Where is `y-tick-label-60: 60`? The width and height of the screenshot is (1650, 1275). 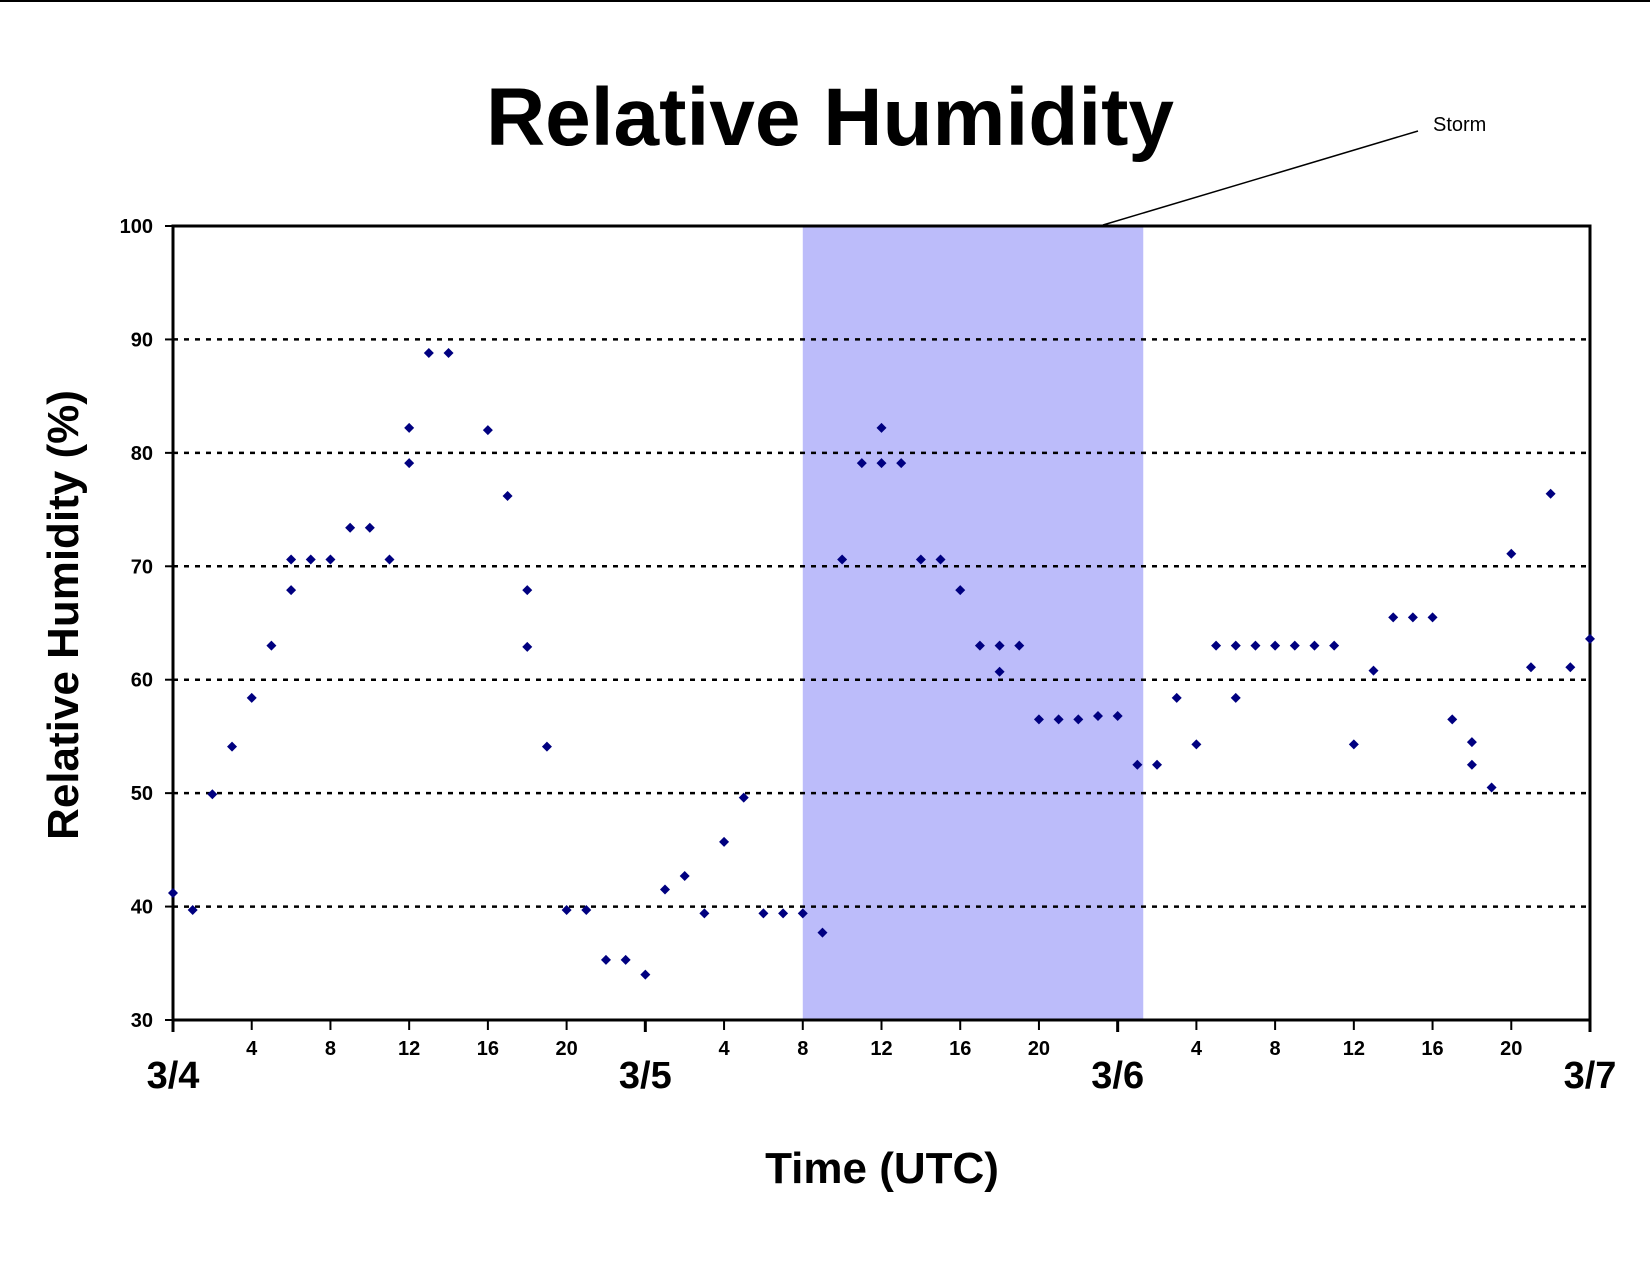 y-tick-label-60: 60 is located at coordinates (142, 681).